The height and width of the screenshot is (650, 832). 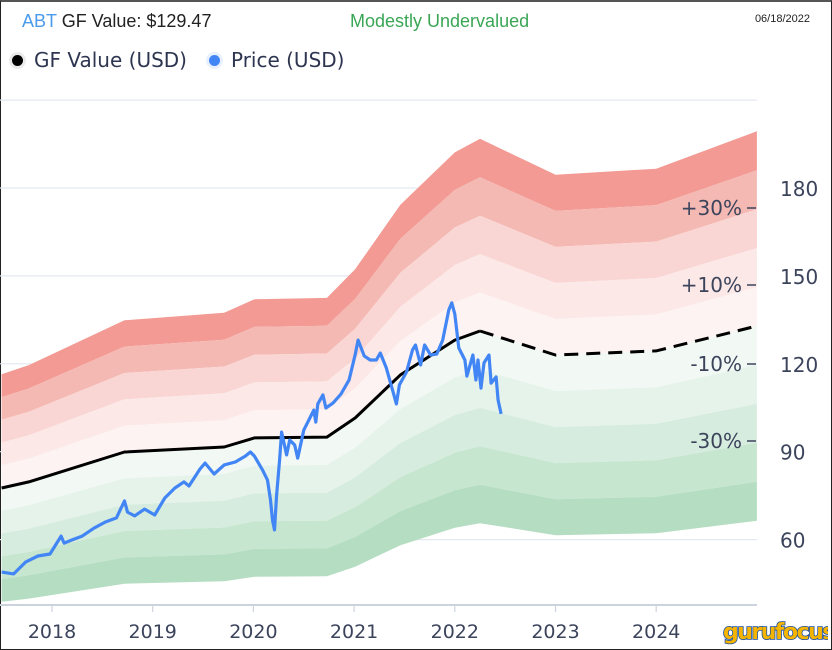 What do you see at coordinates (716, 364) in the screenshot?
I see `band-label: -10%` at bounding box center [716, 364].